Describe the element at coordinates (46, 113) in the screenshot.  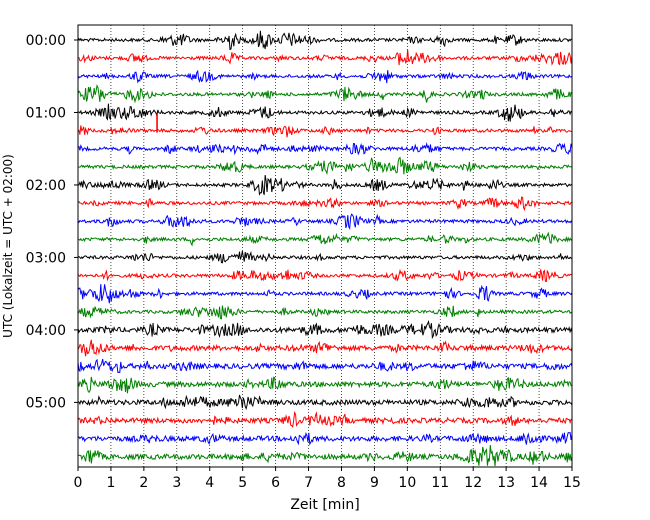
I see `y-tick-label: 01:00` at that location.